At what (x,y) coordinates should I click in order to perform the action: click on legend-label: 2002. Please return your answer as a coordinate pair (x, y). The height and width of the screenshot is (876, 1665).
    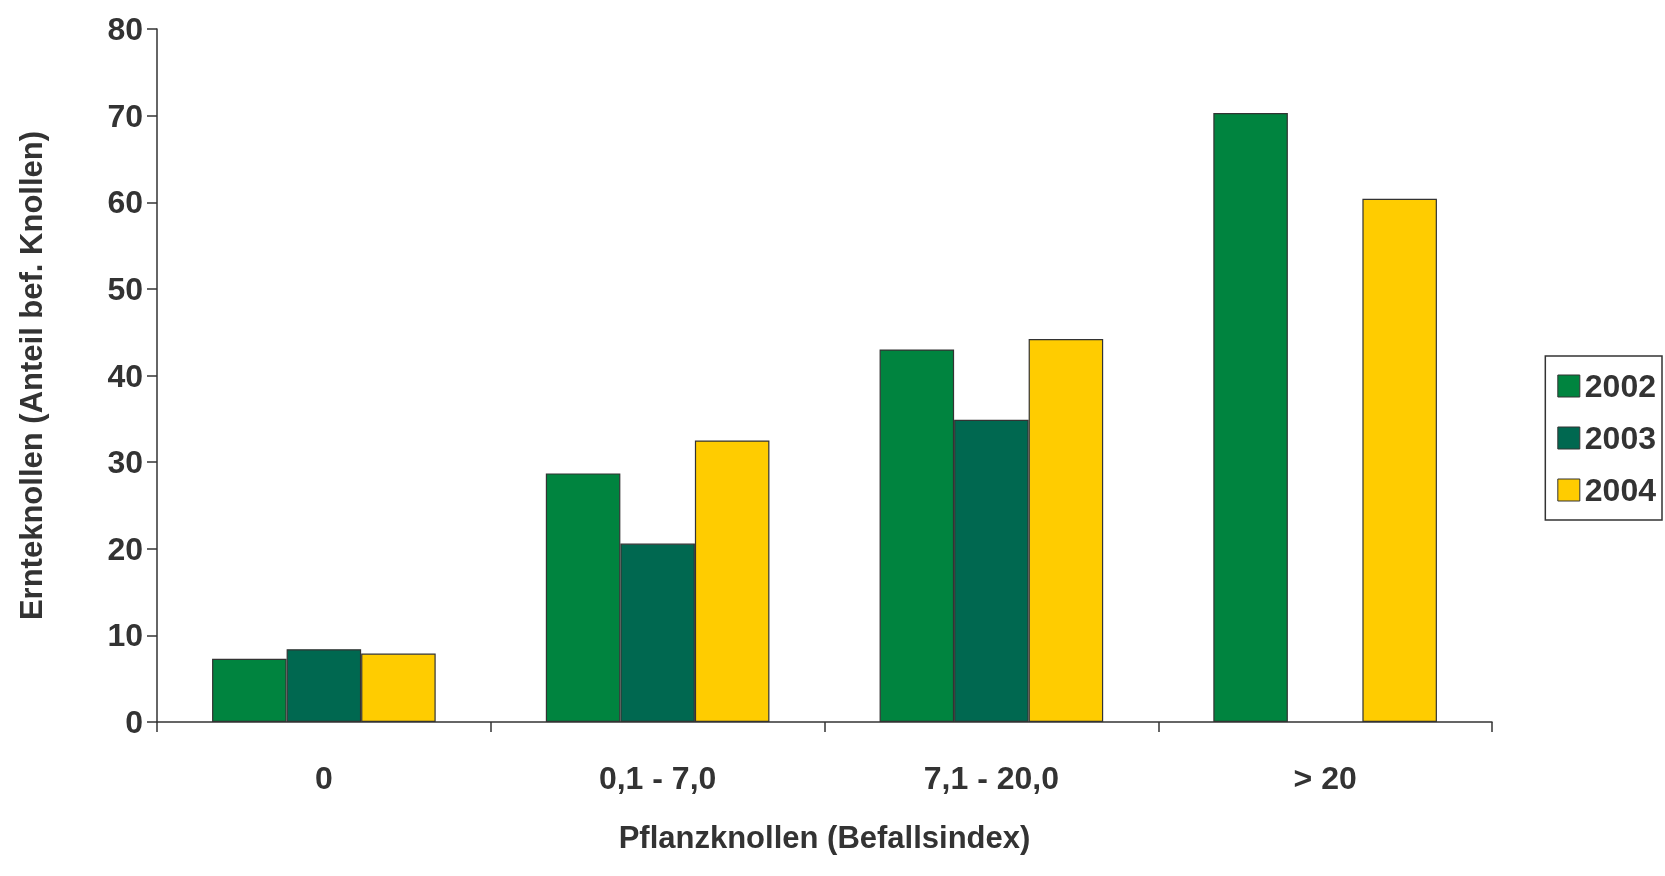
    Looking at the image, I should click on (1620, 386).